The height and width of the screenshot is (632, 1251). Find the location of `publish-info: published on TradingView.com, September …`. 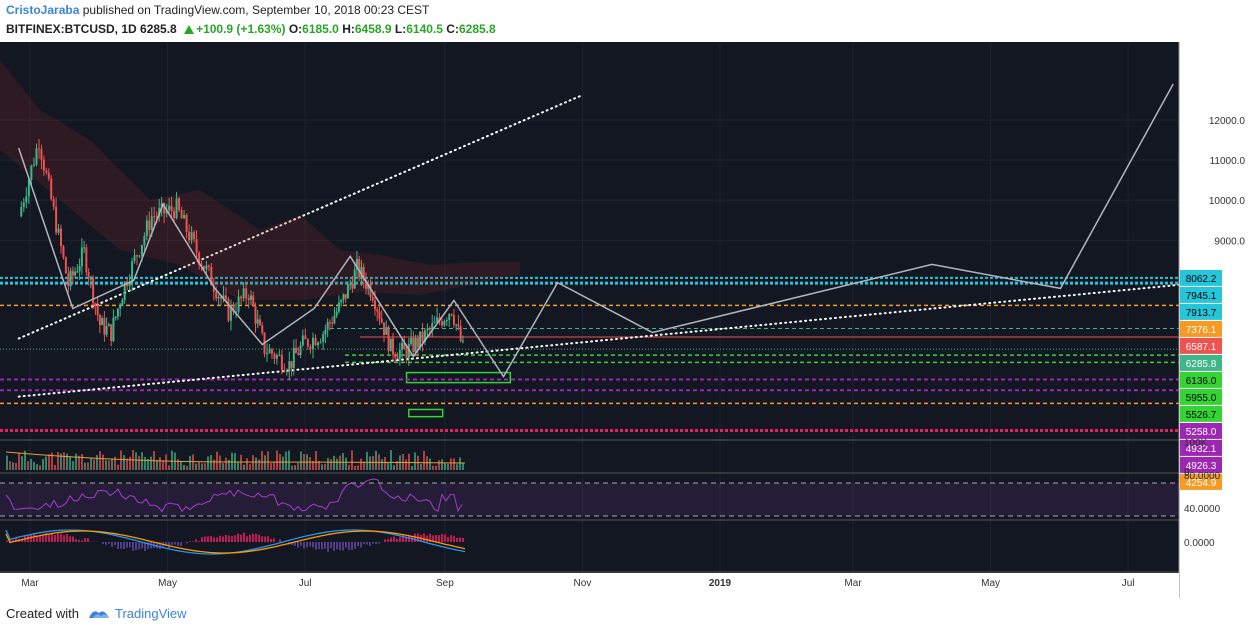

publish-info: published on TradingView.com, September … is located at coordinates (256, 10).